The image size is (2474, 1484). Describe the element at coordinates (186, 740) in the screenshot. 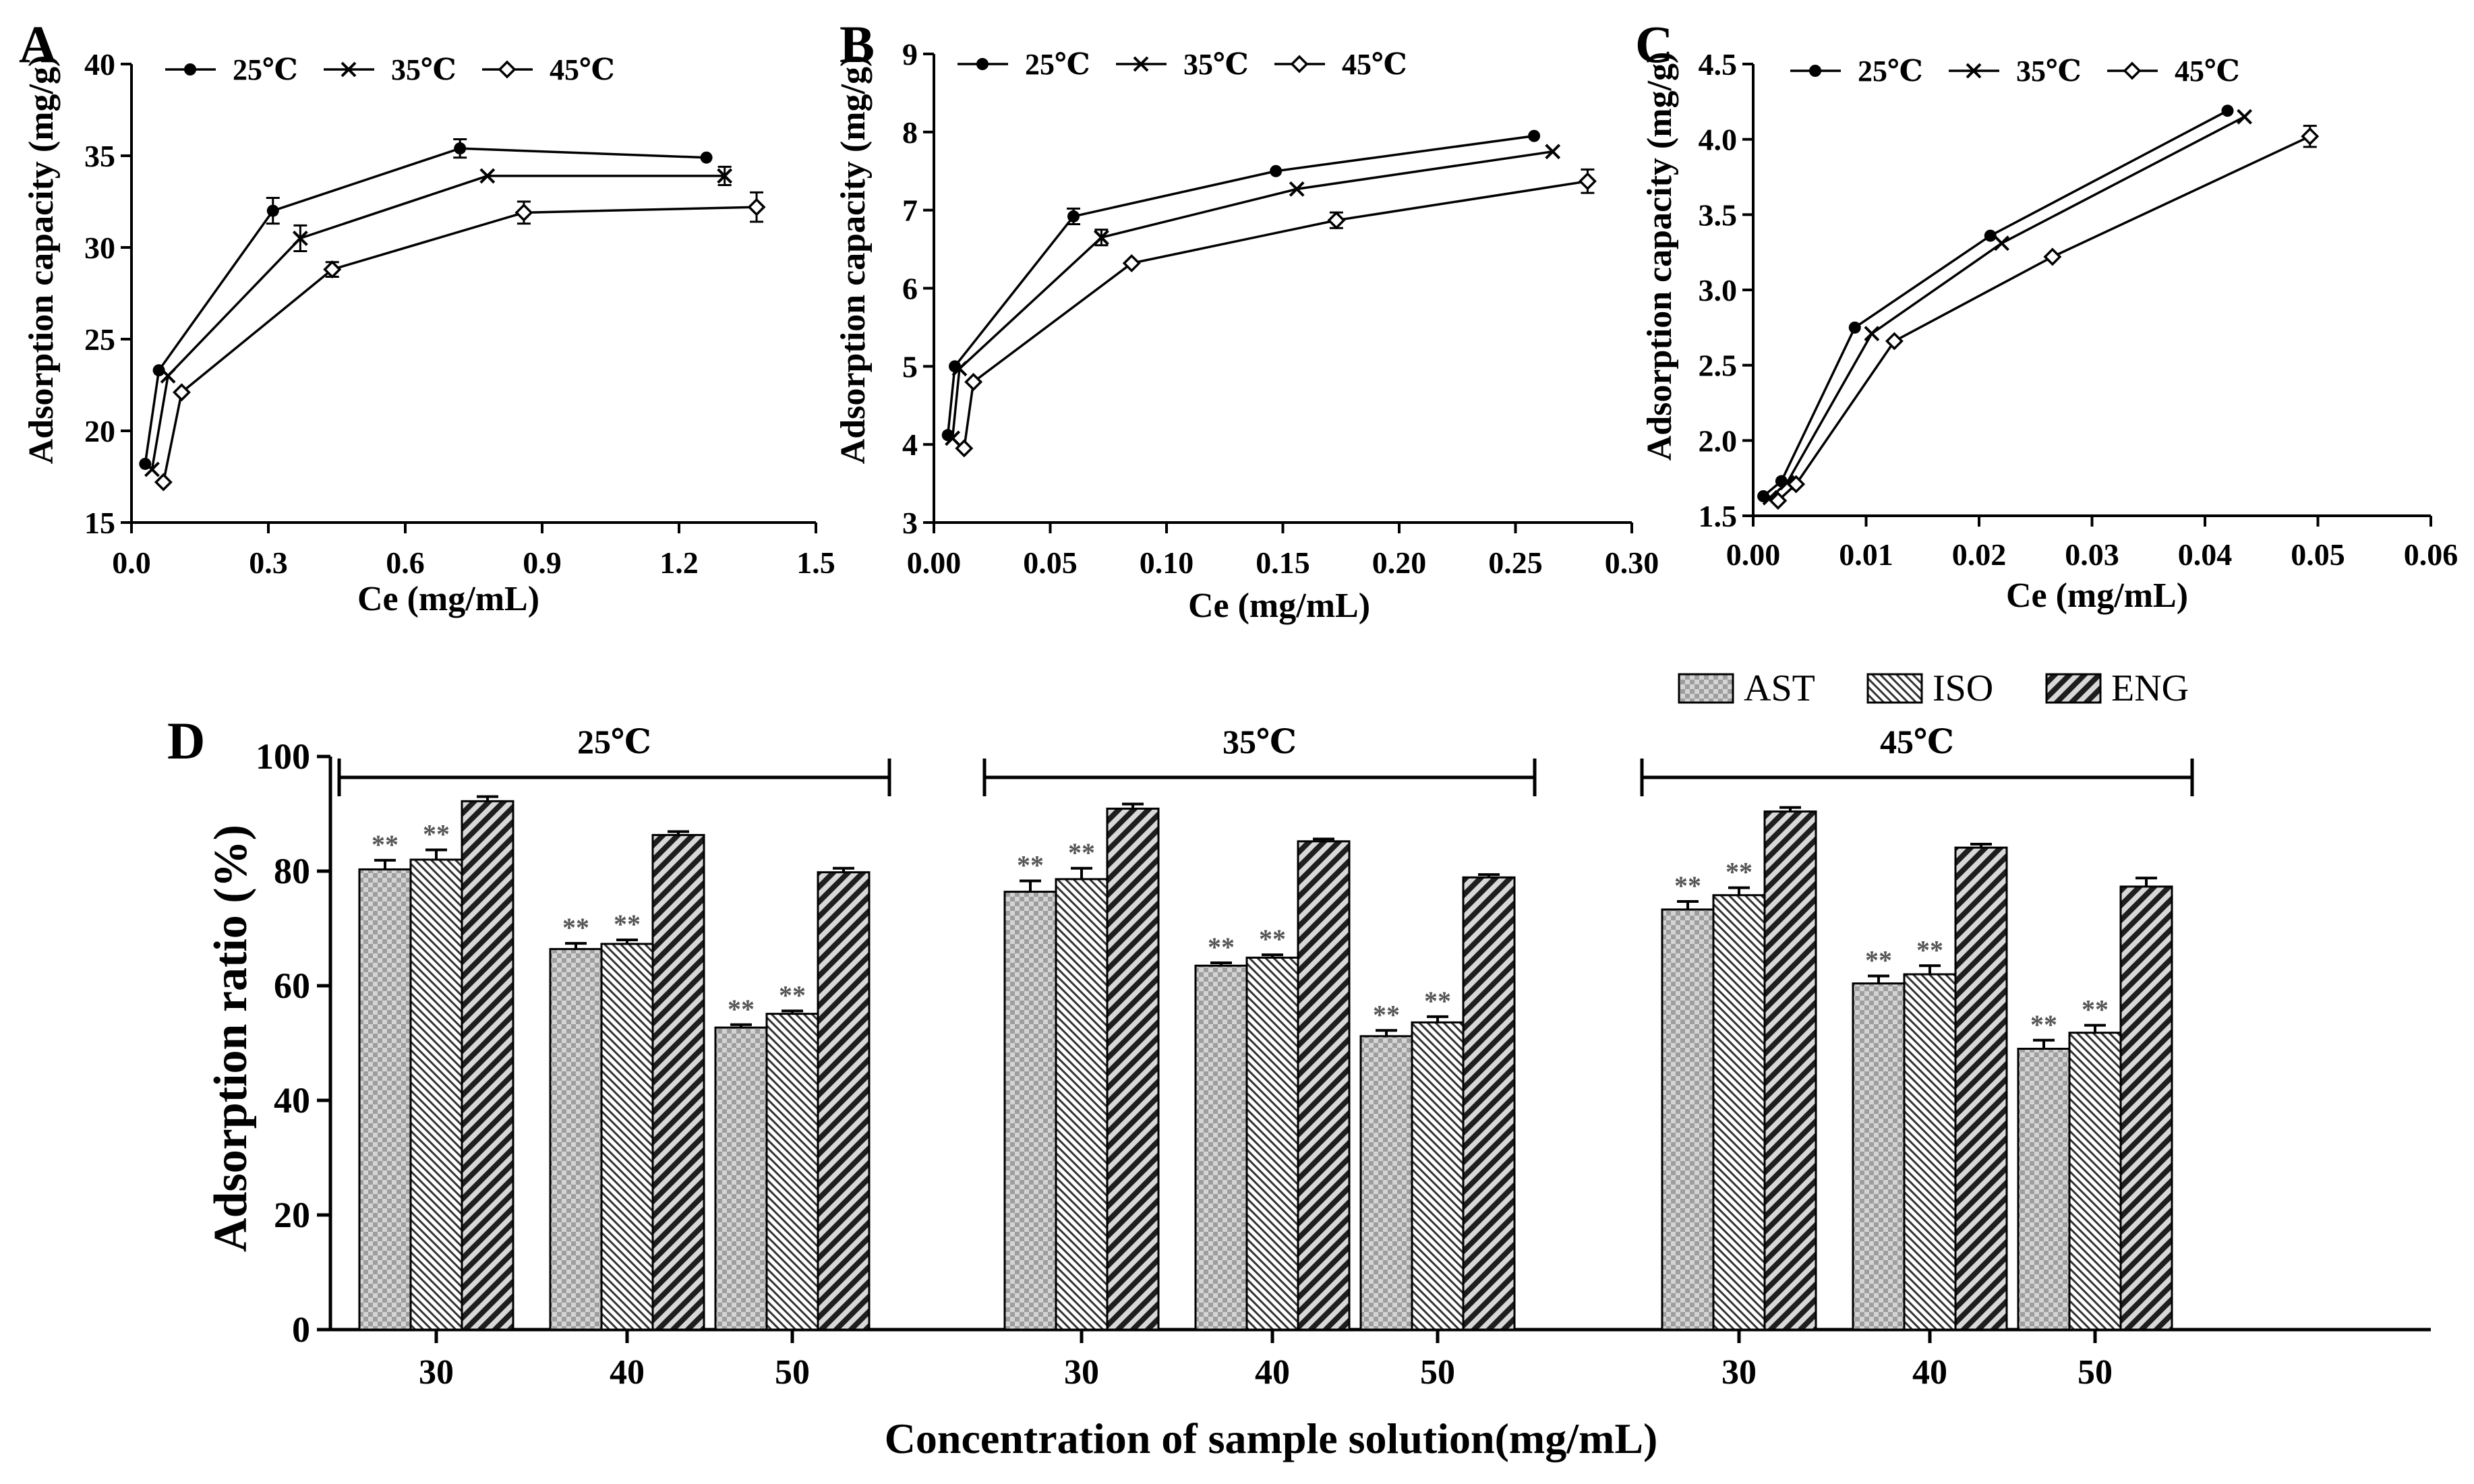

I see `panel-letter-d: D` at that location.